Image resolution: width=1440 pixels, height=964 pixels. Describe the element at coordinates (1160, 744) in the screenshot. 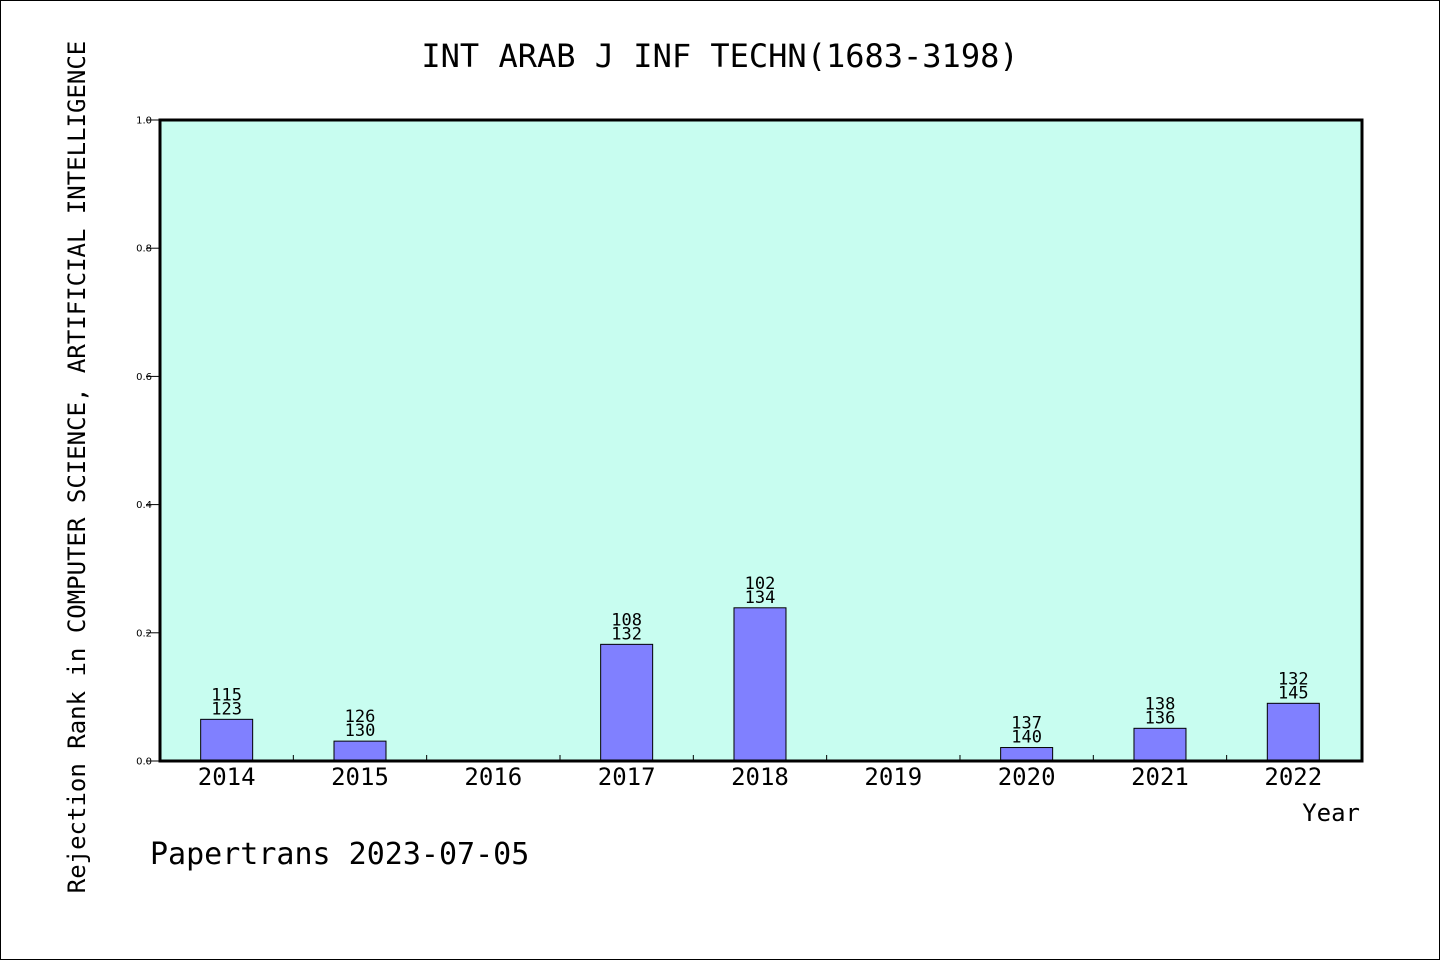

I see `bar-2021` at that location.